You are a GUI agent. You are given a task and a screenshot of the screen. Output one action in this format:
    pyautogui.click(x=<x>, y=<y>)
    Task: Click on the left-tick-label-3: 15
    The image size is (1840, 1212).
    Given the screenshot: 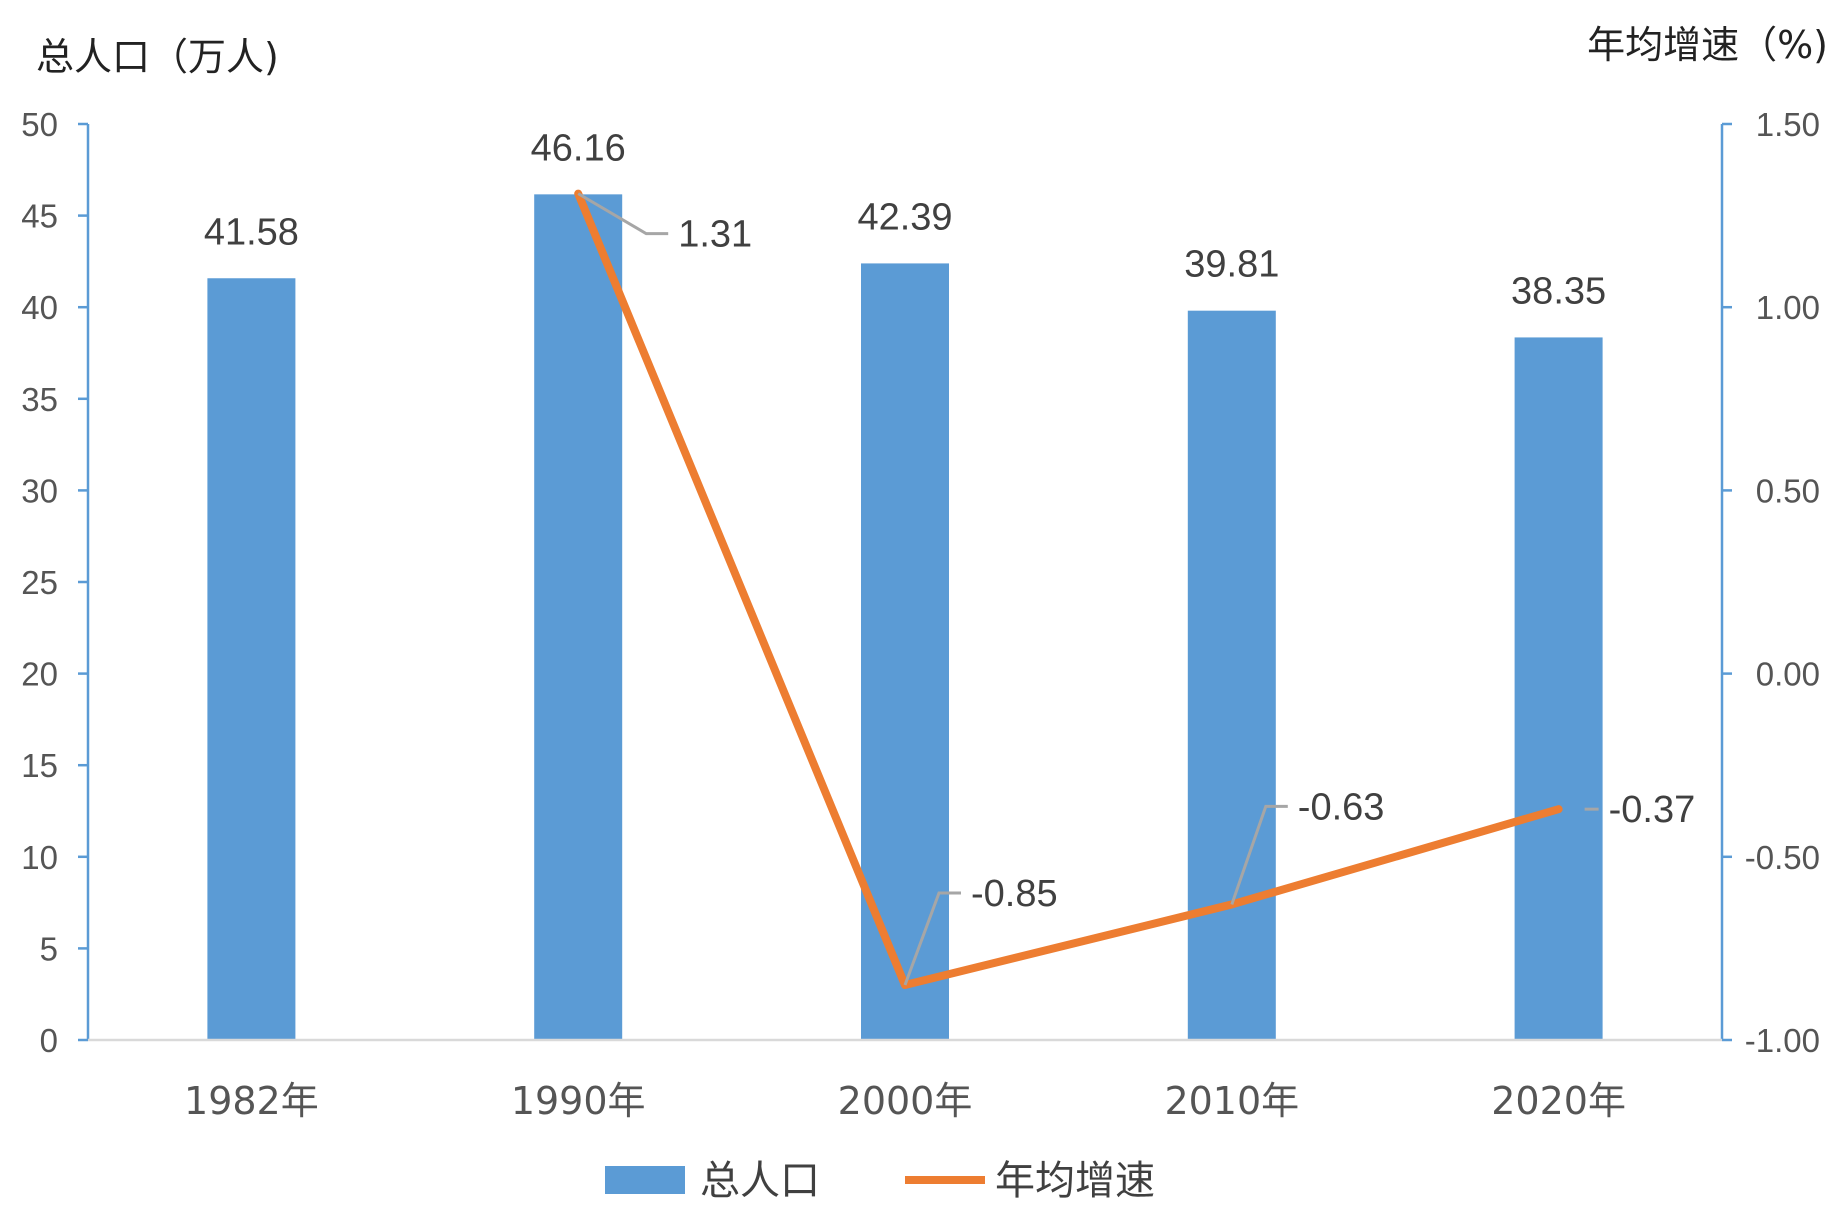 What is the action you would take?
    pyautogui.click(x=39, y=765)
    